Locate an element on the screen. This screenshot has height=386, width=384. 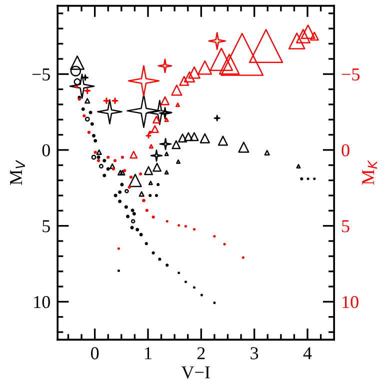
x-tick-label: 4 is located at coordinates (307, 353).